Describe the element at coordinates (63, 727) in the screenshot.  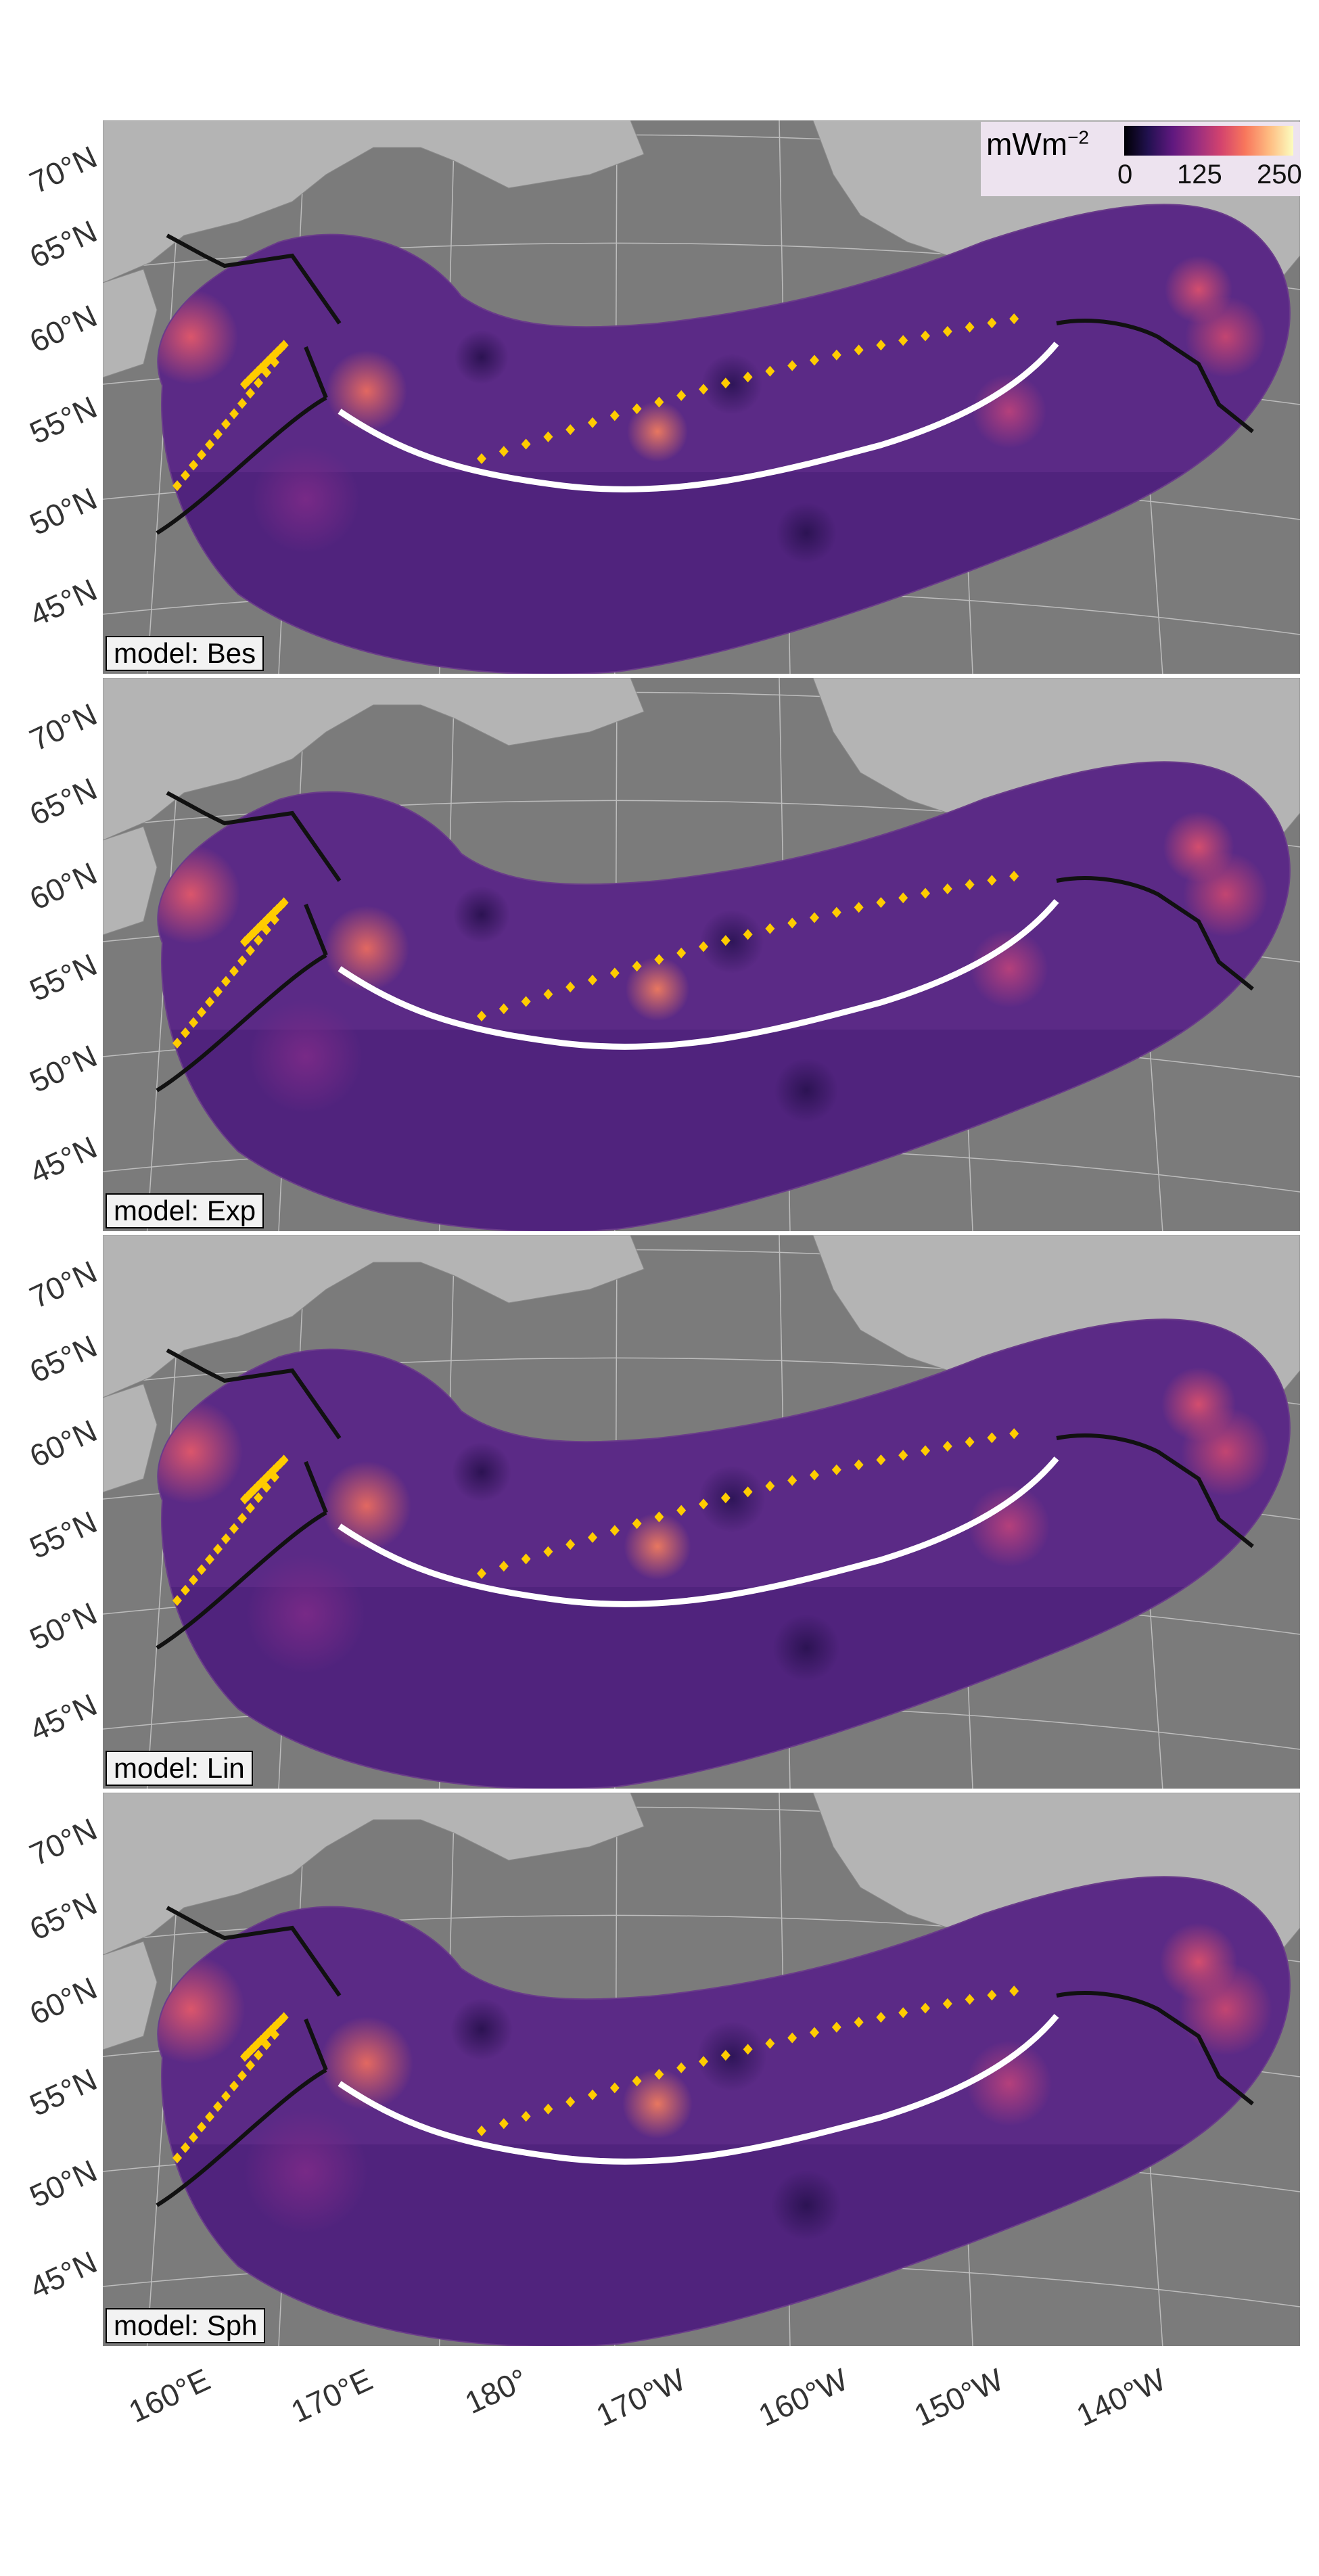
I see `y-label: 70°N` at that location.